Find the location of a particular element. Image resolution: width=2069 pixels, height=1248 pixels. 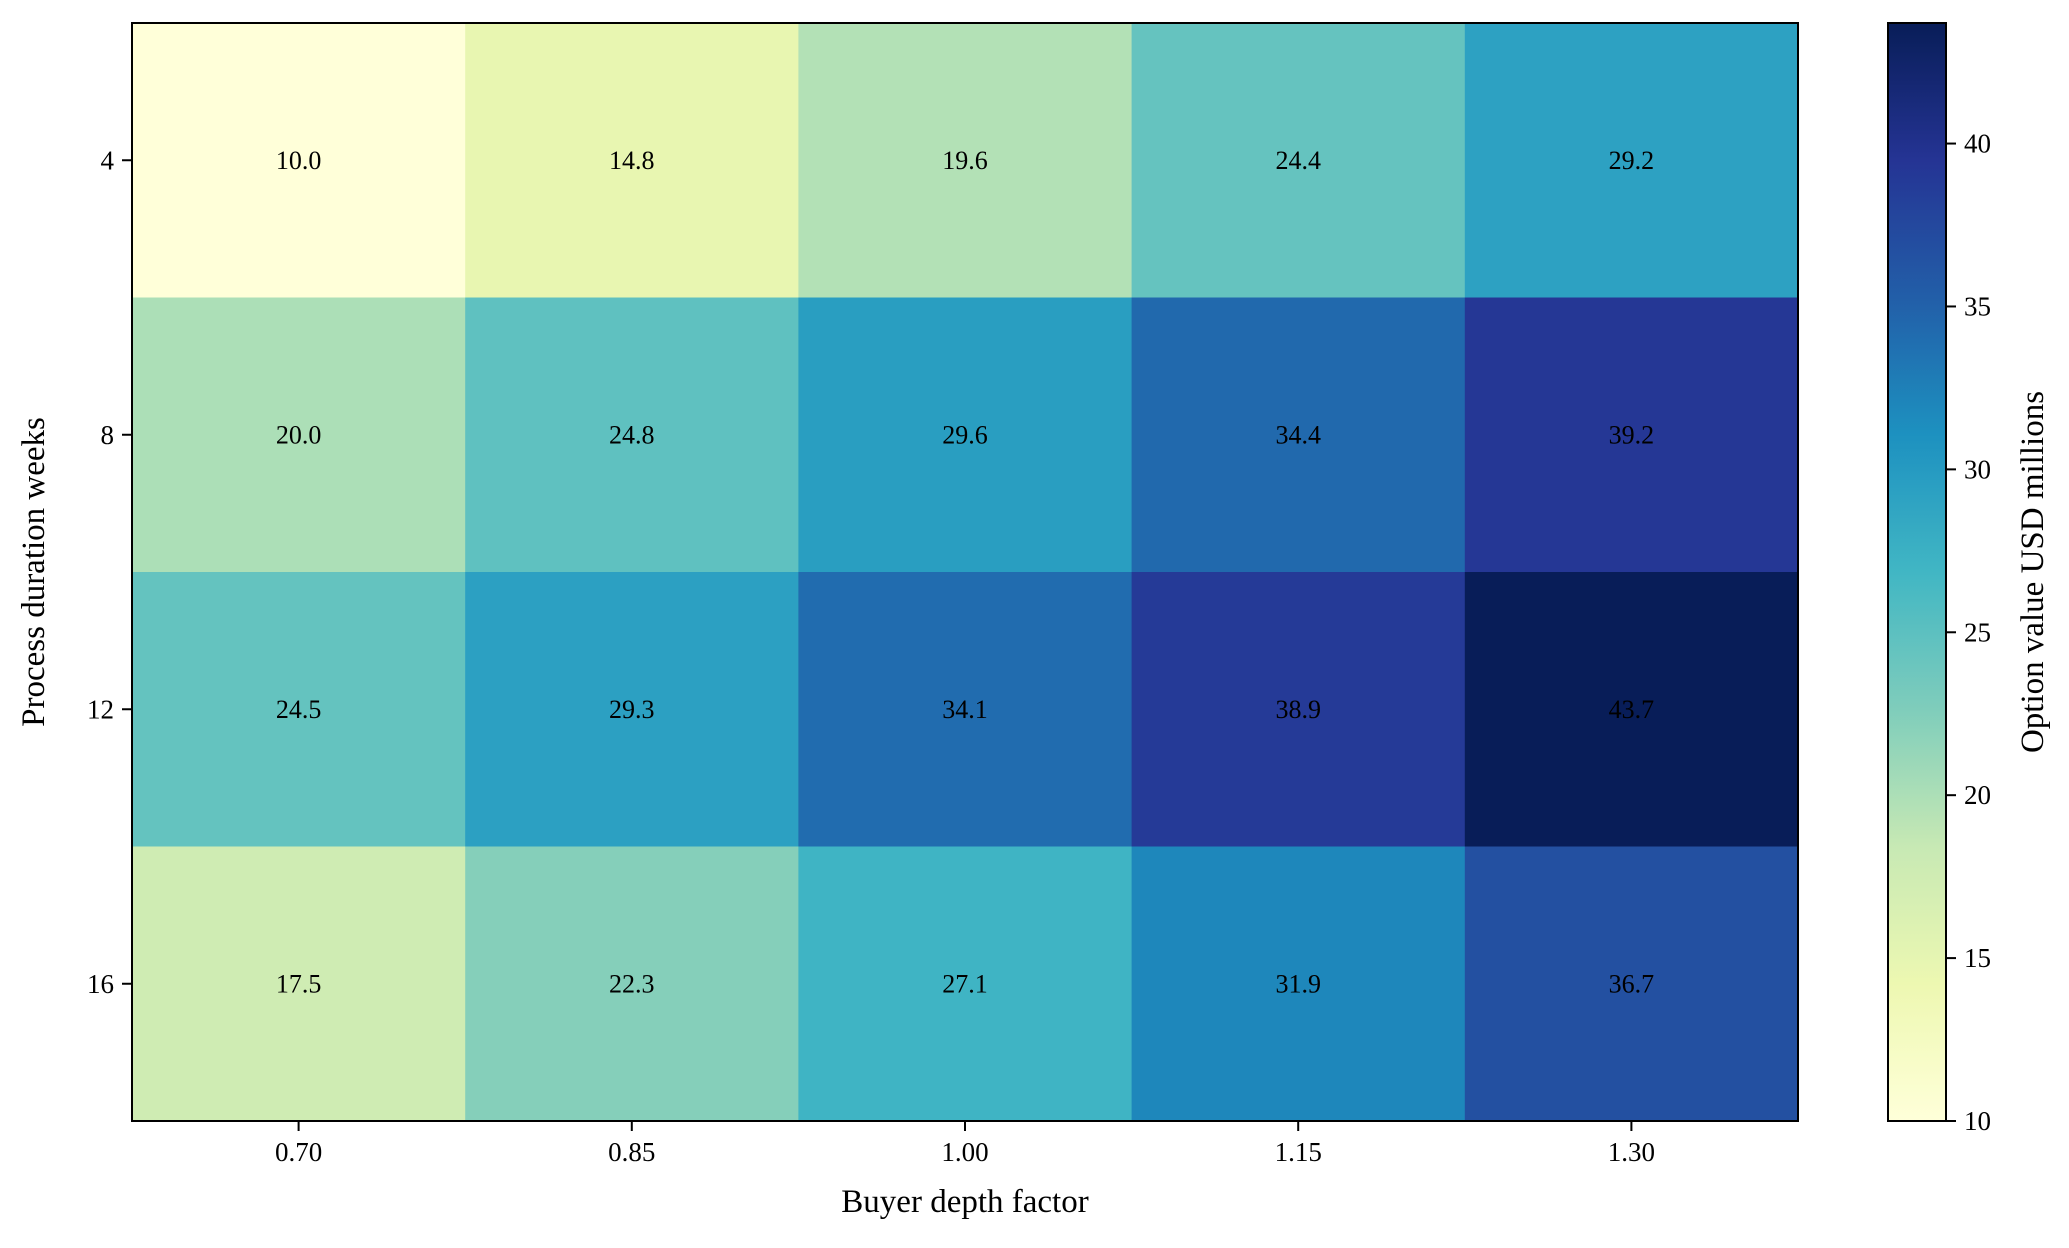

x-tick-label: 0.85 is located at coordinates (631, 1152).